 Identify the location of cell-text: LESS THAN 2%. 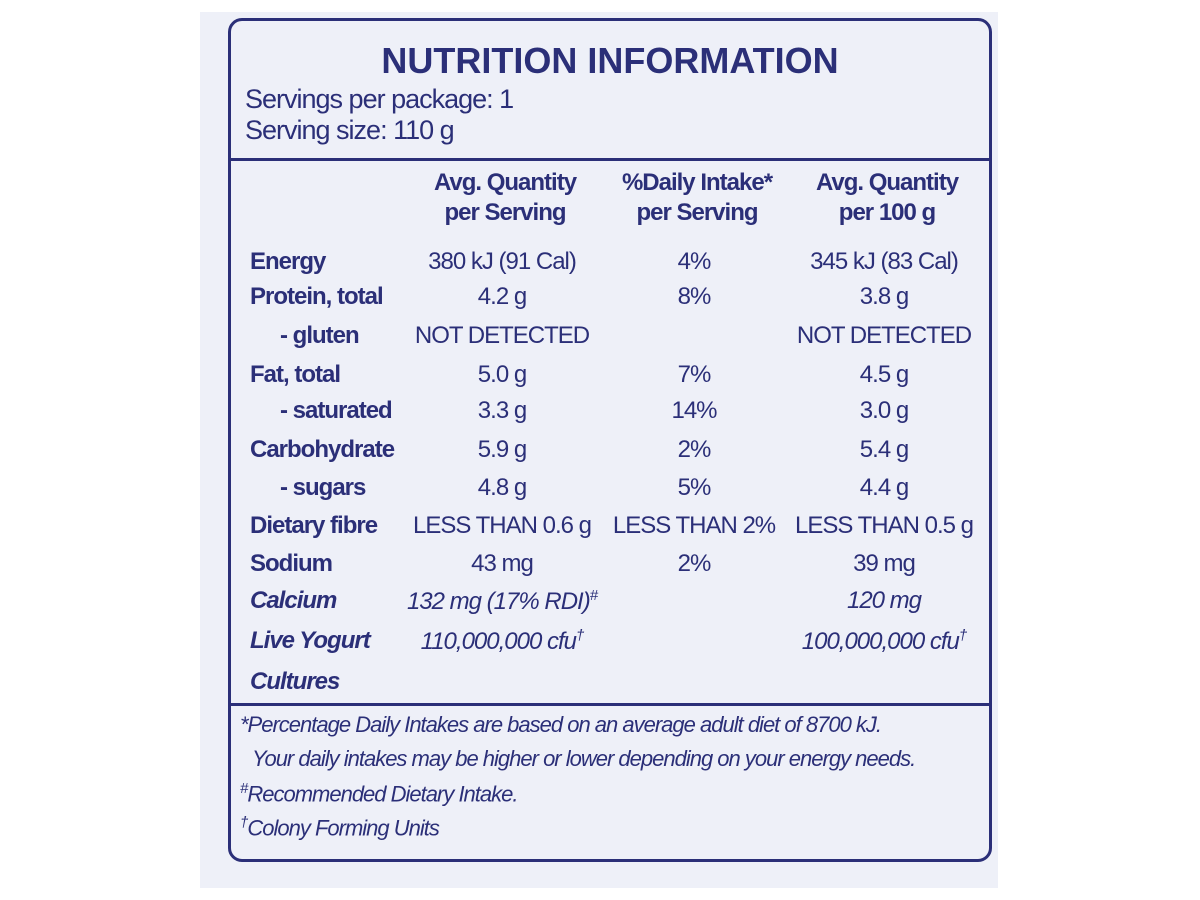
(694, 525).